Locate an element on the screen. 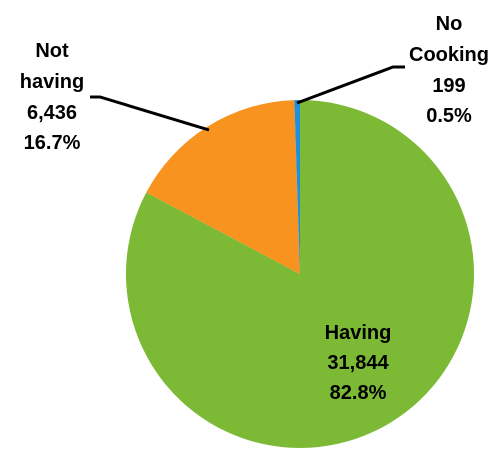  data-label-having: Having 31,844 82.8% is located at coordinates (358, 363).